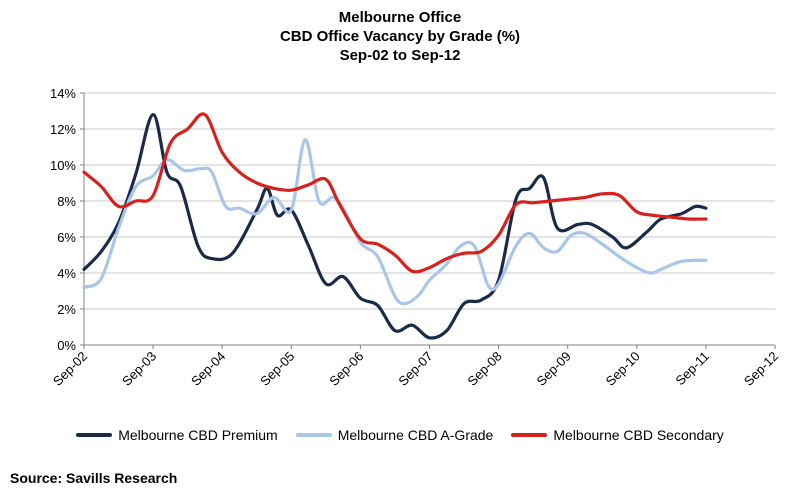 This screenshot has height=497, width=800. I want to click on x-tick-label: Sep-12, so click(761, 369).